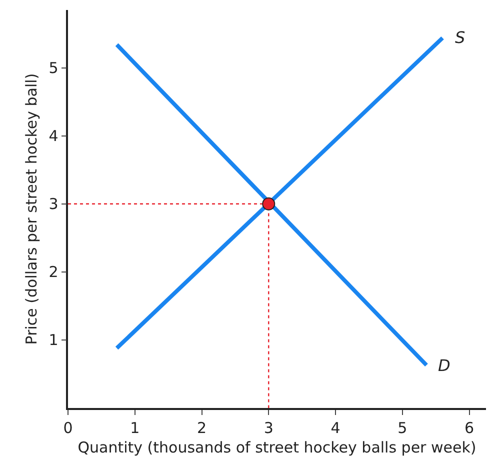 Image resolution: width=496 pixels, height=470 pixels. Describe the element at coordinates (269, 427) in the screenshot. I see `x-tick-label: 3` at that location.